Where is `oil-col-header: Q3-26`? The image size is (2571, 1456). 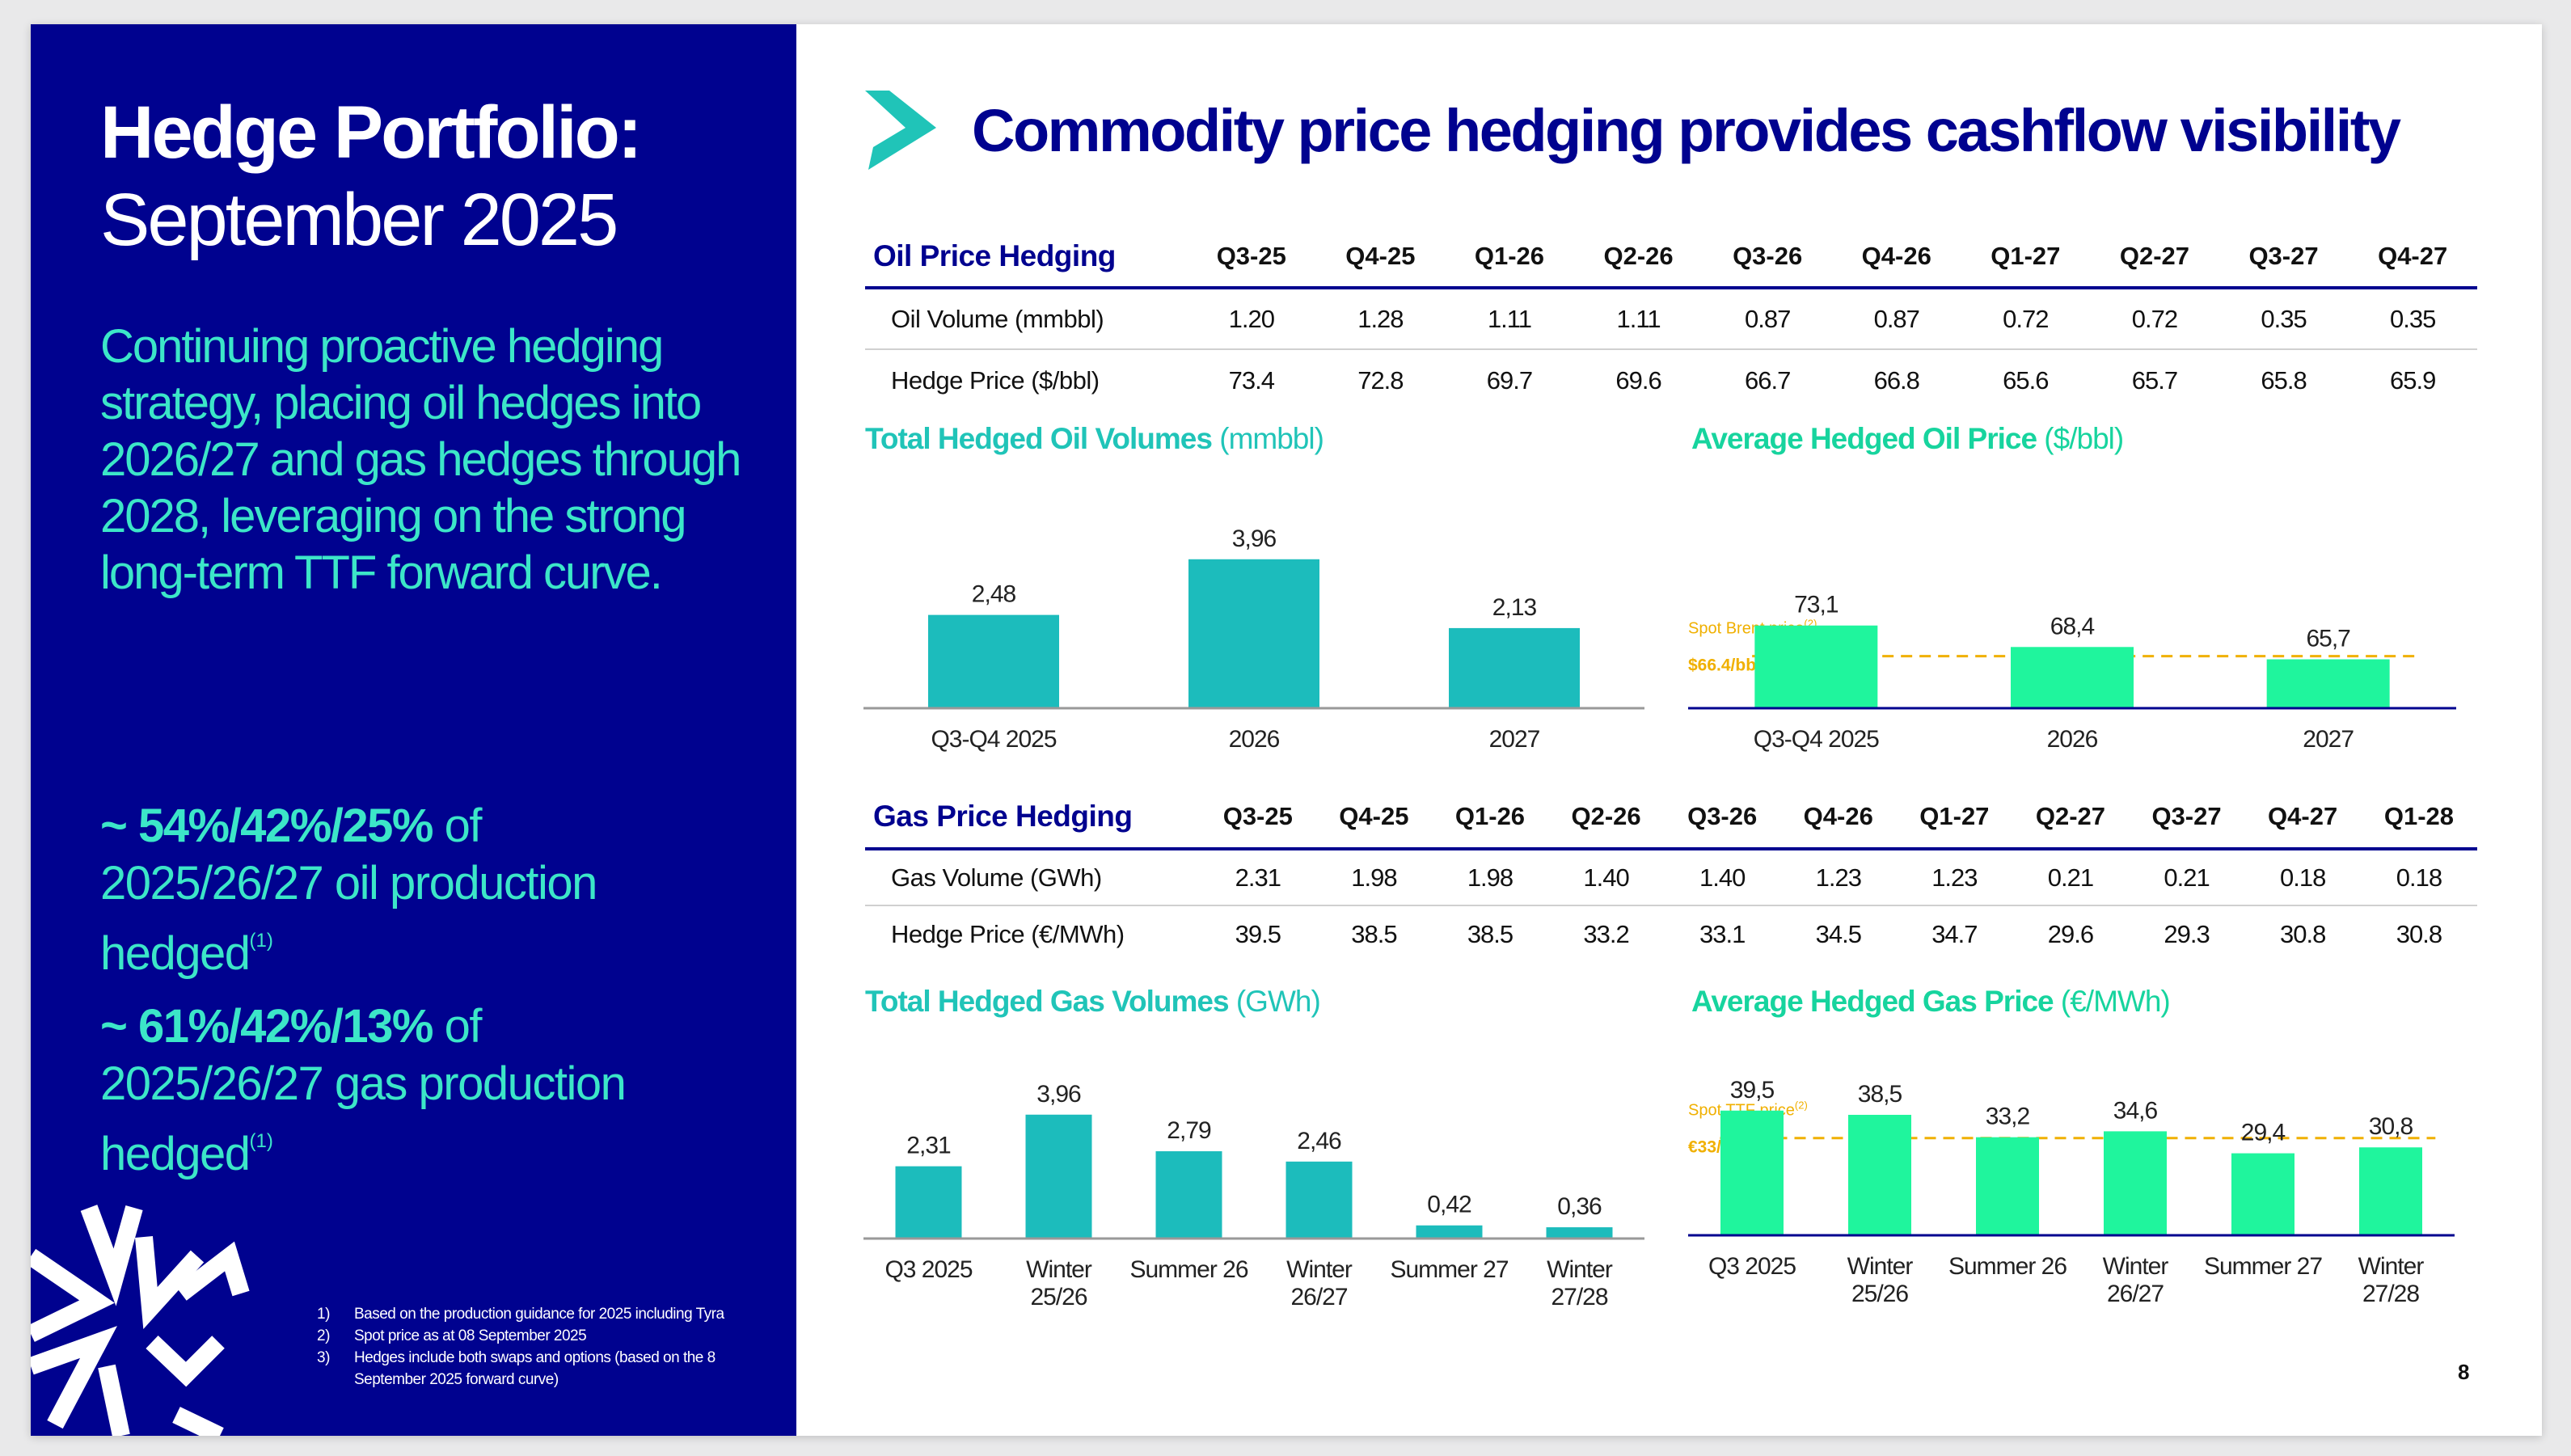
oil-col-header: Q3-26 is located at coordinates (1767, 257).